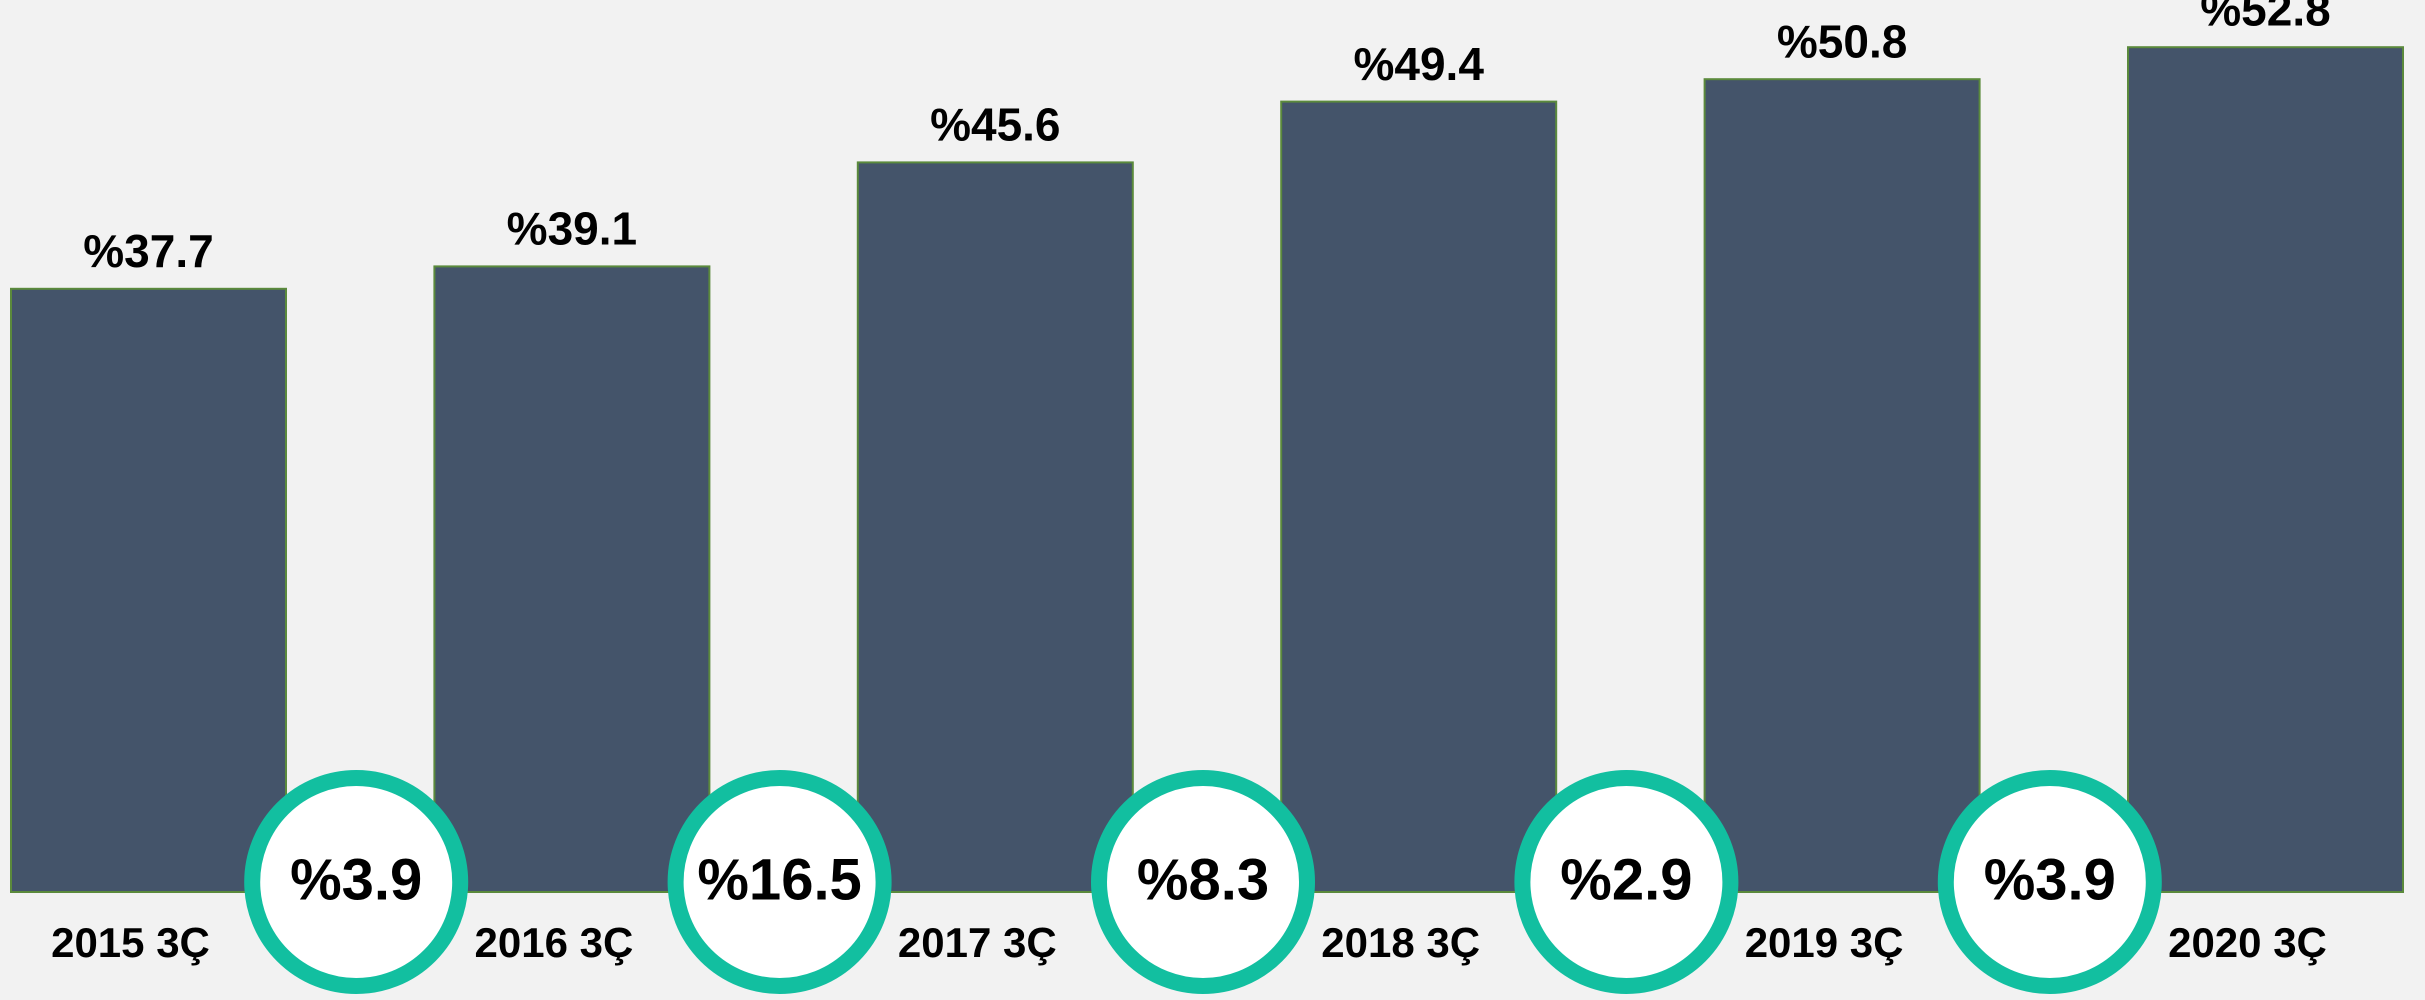 This screenshot has height=1000, width=2425. What do you see at coordinates (1400, 942) in the screenshot?
I see `x-tick-label: 2018 3Ç` at bounding box center [1400, 942].